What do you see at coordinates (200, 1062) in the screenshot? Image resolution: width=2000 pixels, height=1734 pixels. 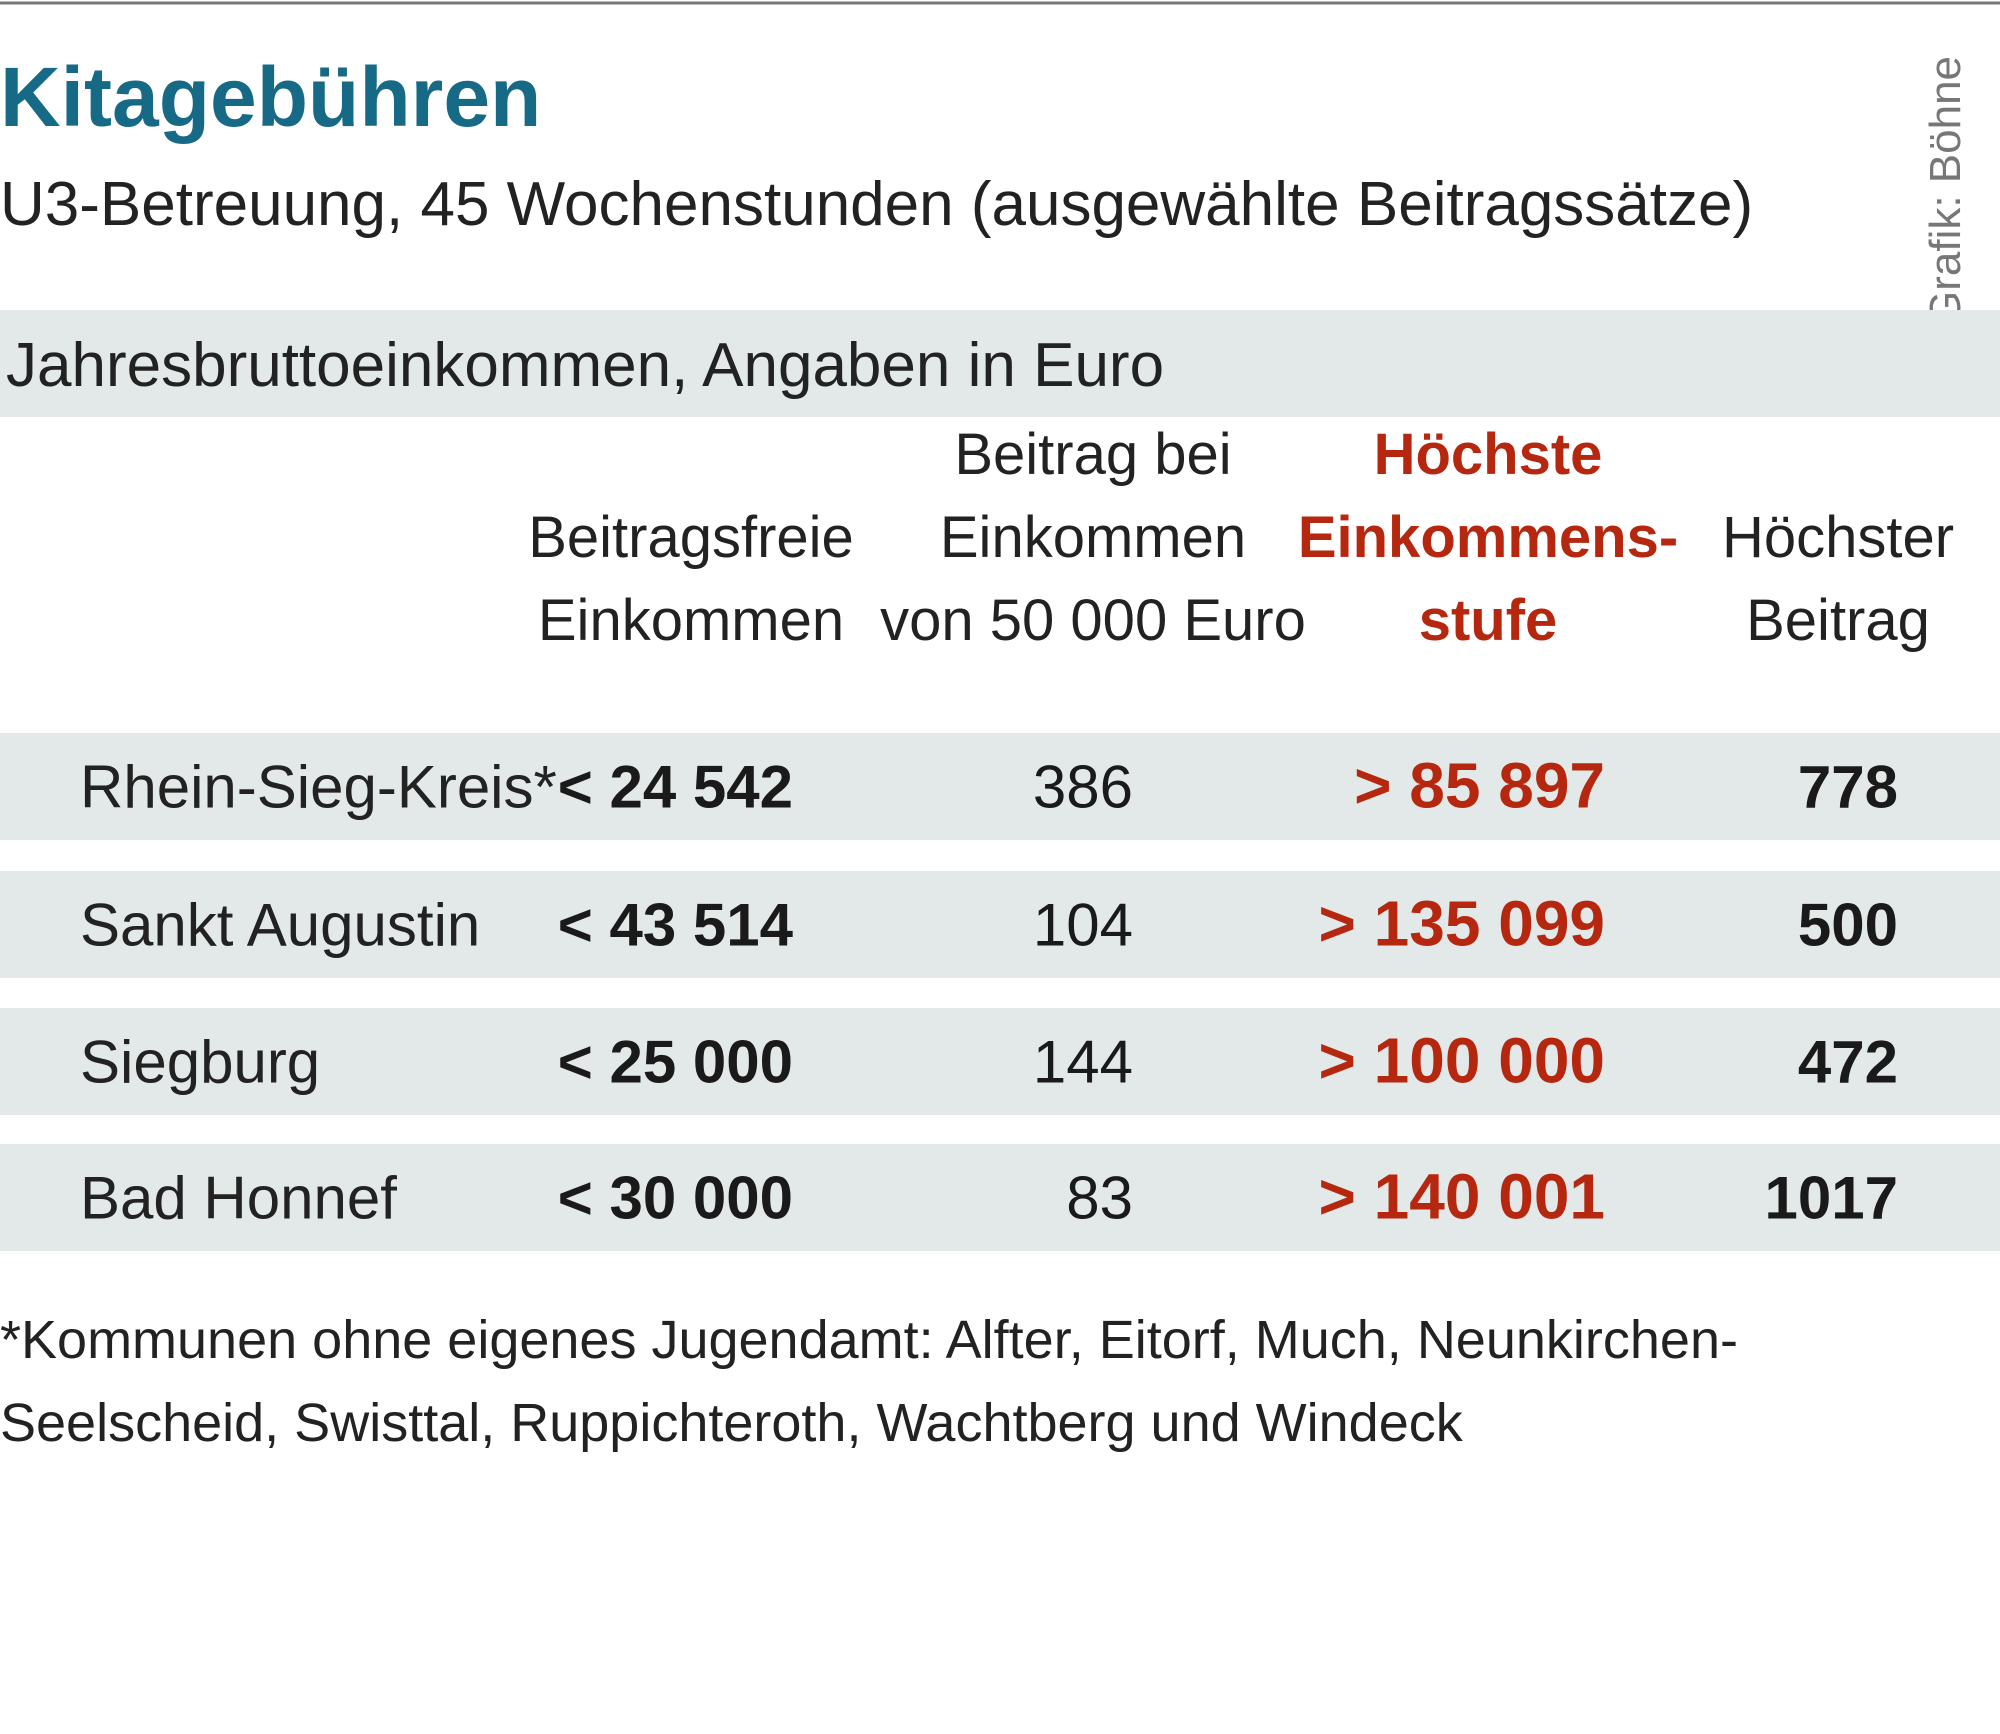 I see `row-label: Siegburg` at bounding box center [200, 1062].